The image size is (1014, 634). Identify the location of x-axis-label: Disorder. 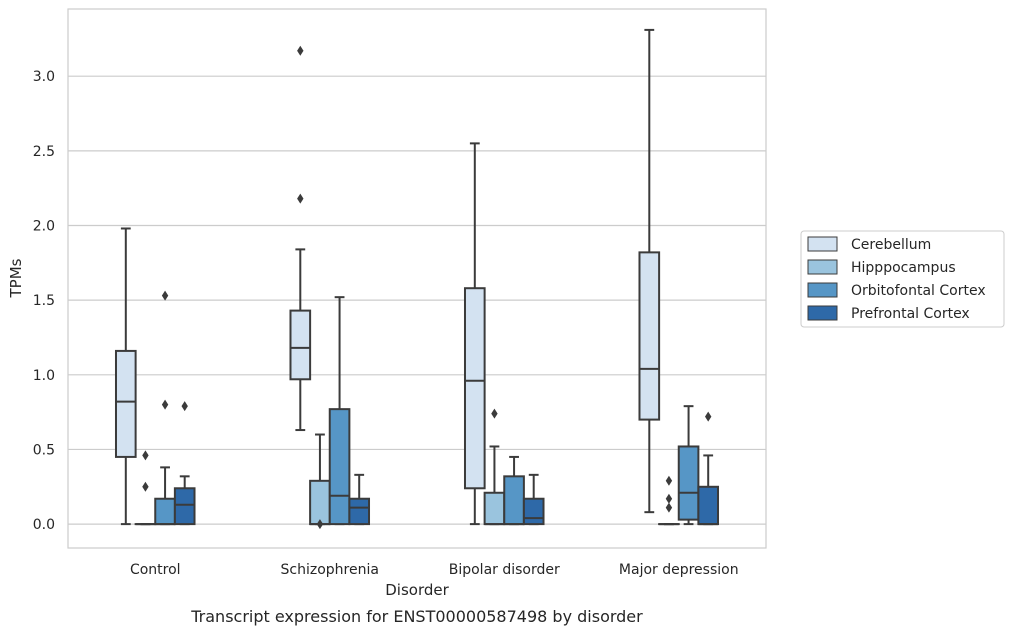
(417, 590).